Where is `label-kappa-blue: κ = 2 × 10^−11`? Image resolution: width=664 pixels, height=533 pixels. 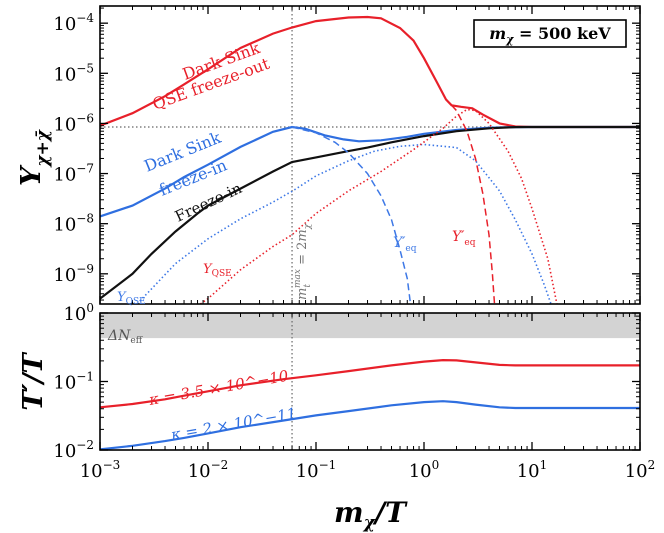 label-kappa-blue: κ = 2 × 10^−11 is located at coordinates (233, 424).